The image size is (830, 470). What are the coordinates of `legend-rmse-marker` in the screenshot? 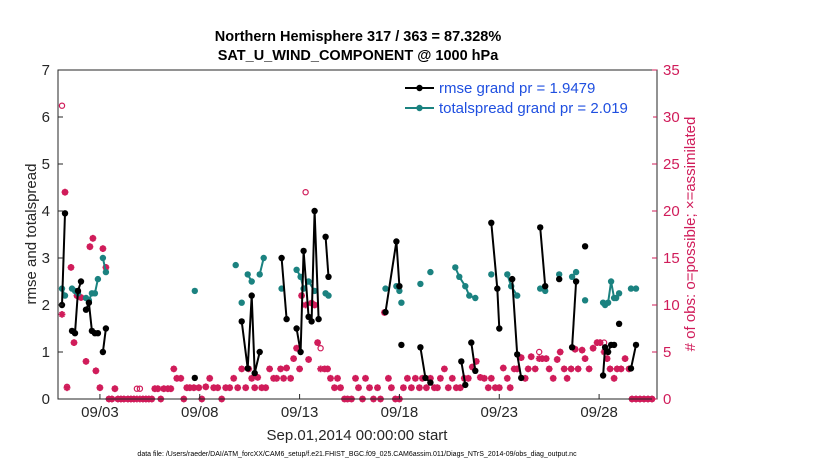 It's located at (419, 88).